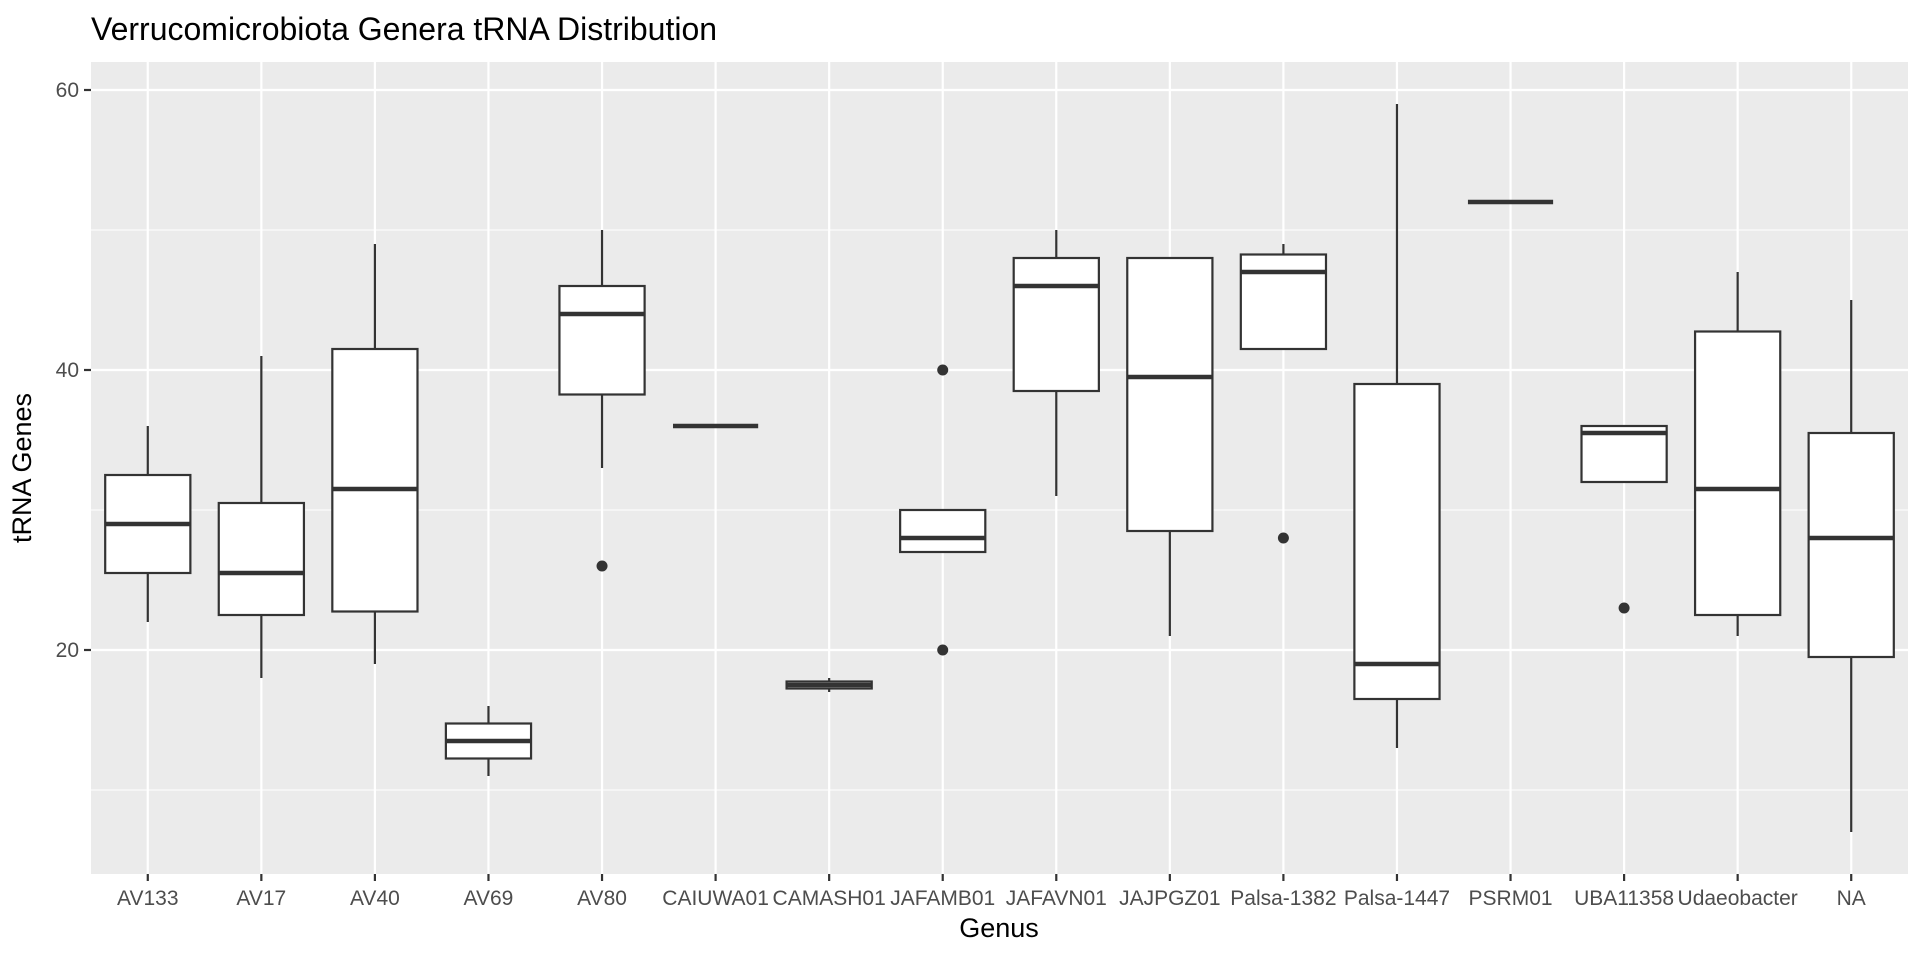  Describe the element at coordinates (22, 468) in the screenshot. I see `y-axis-title: tRNA Genes` at that location.